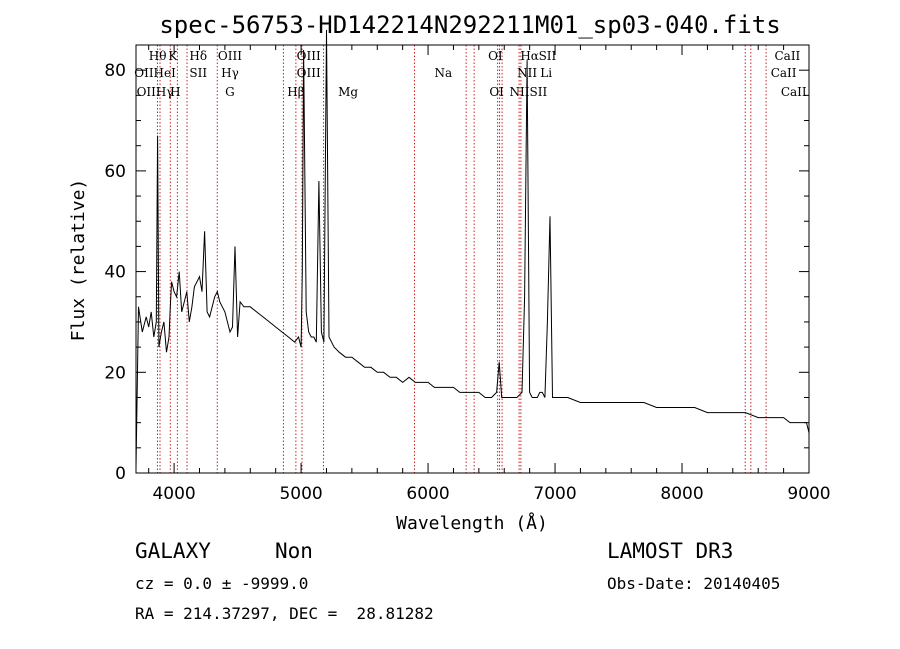 This screenshot has width=900, height=649. I want to click on line-label-17: OIIHγ, so click(155, 92).